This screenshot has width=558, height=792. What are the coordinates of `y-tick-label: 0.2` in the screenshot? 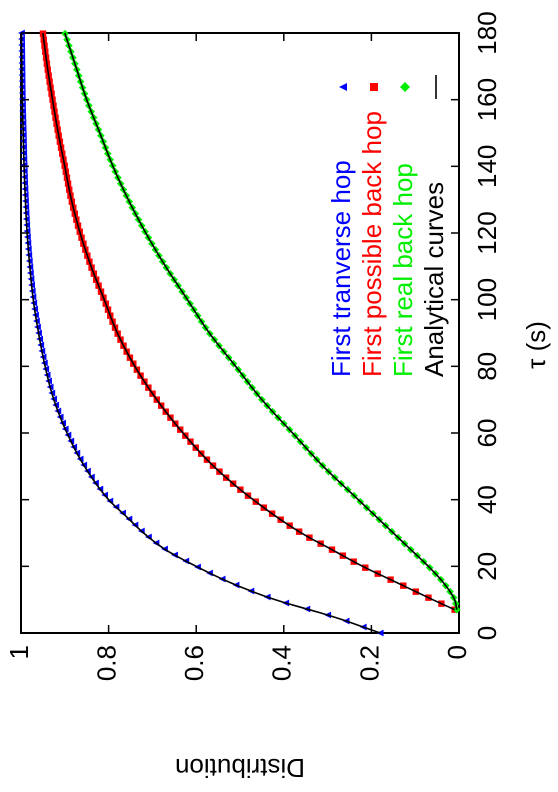 It's located at (369, 663).